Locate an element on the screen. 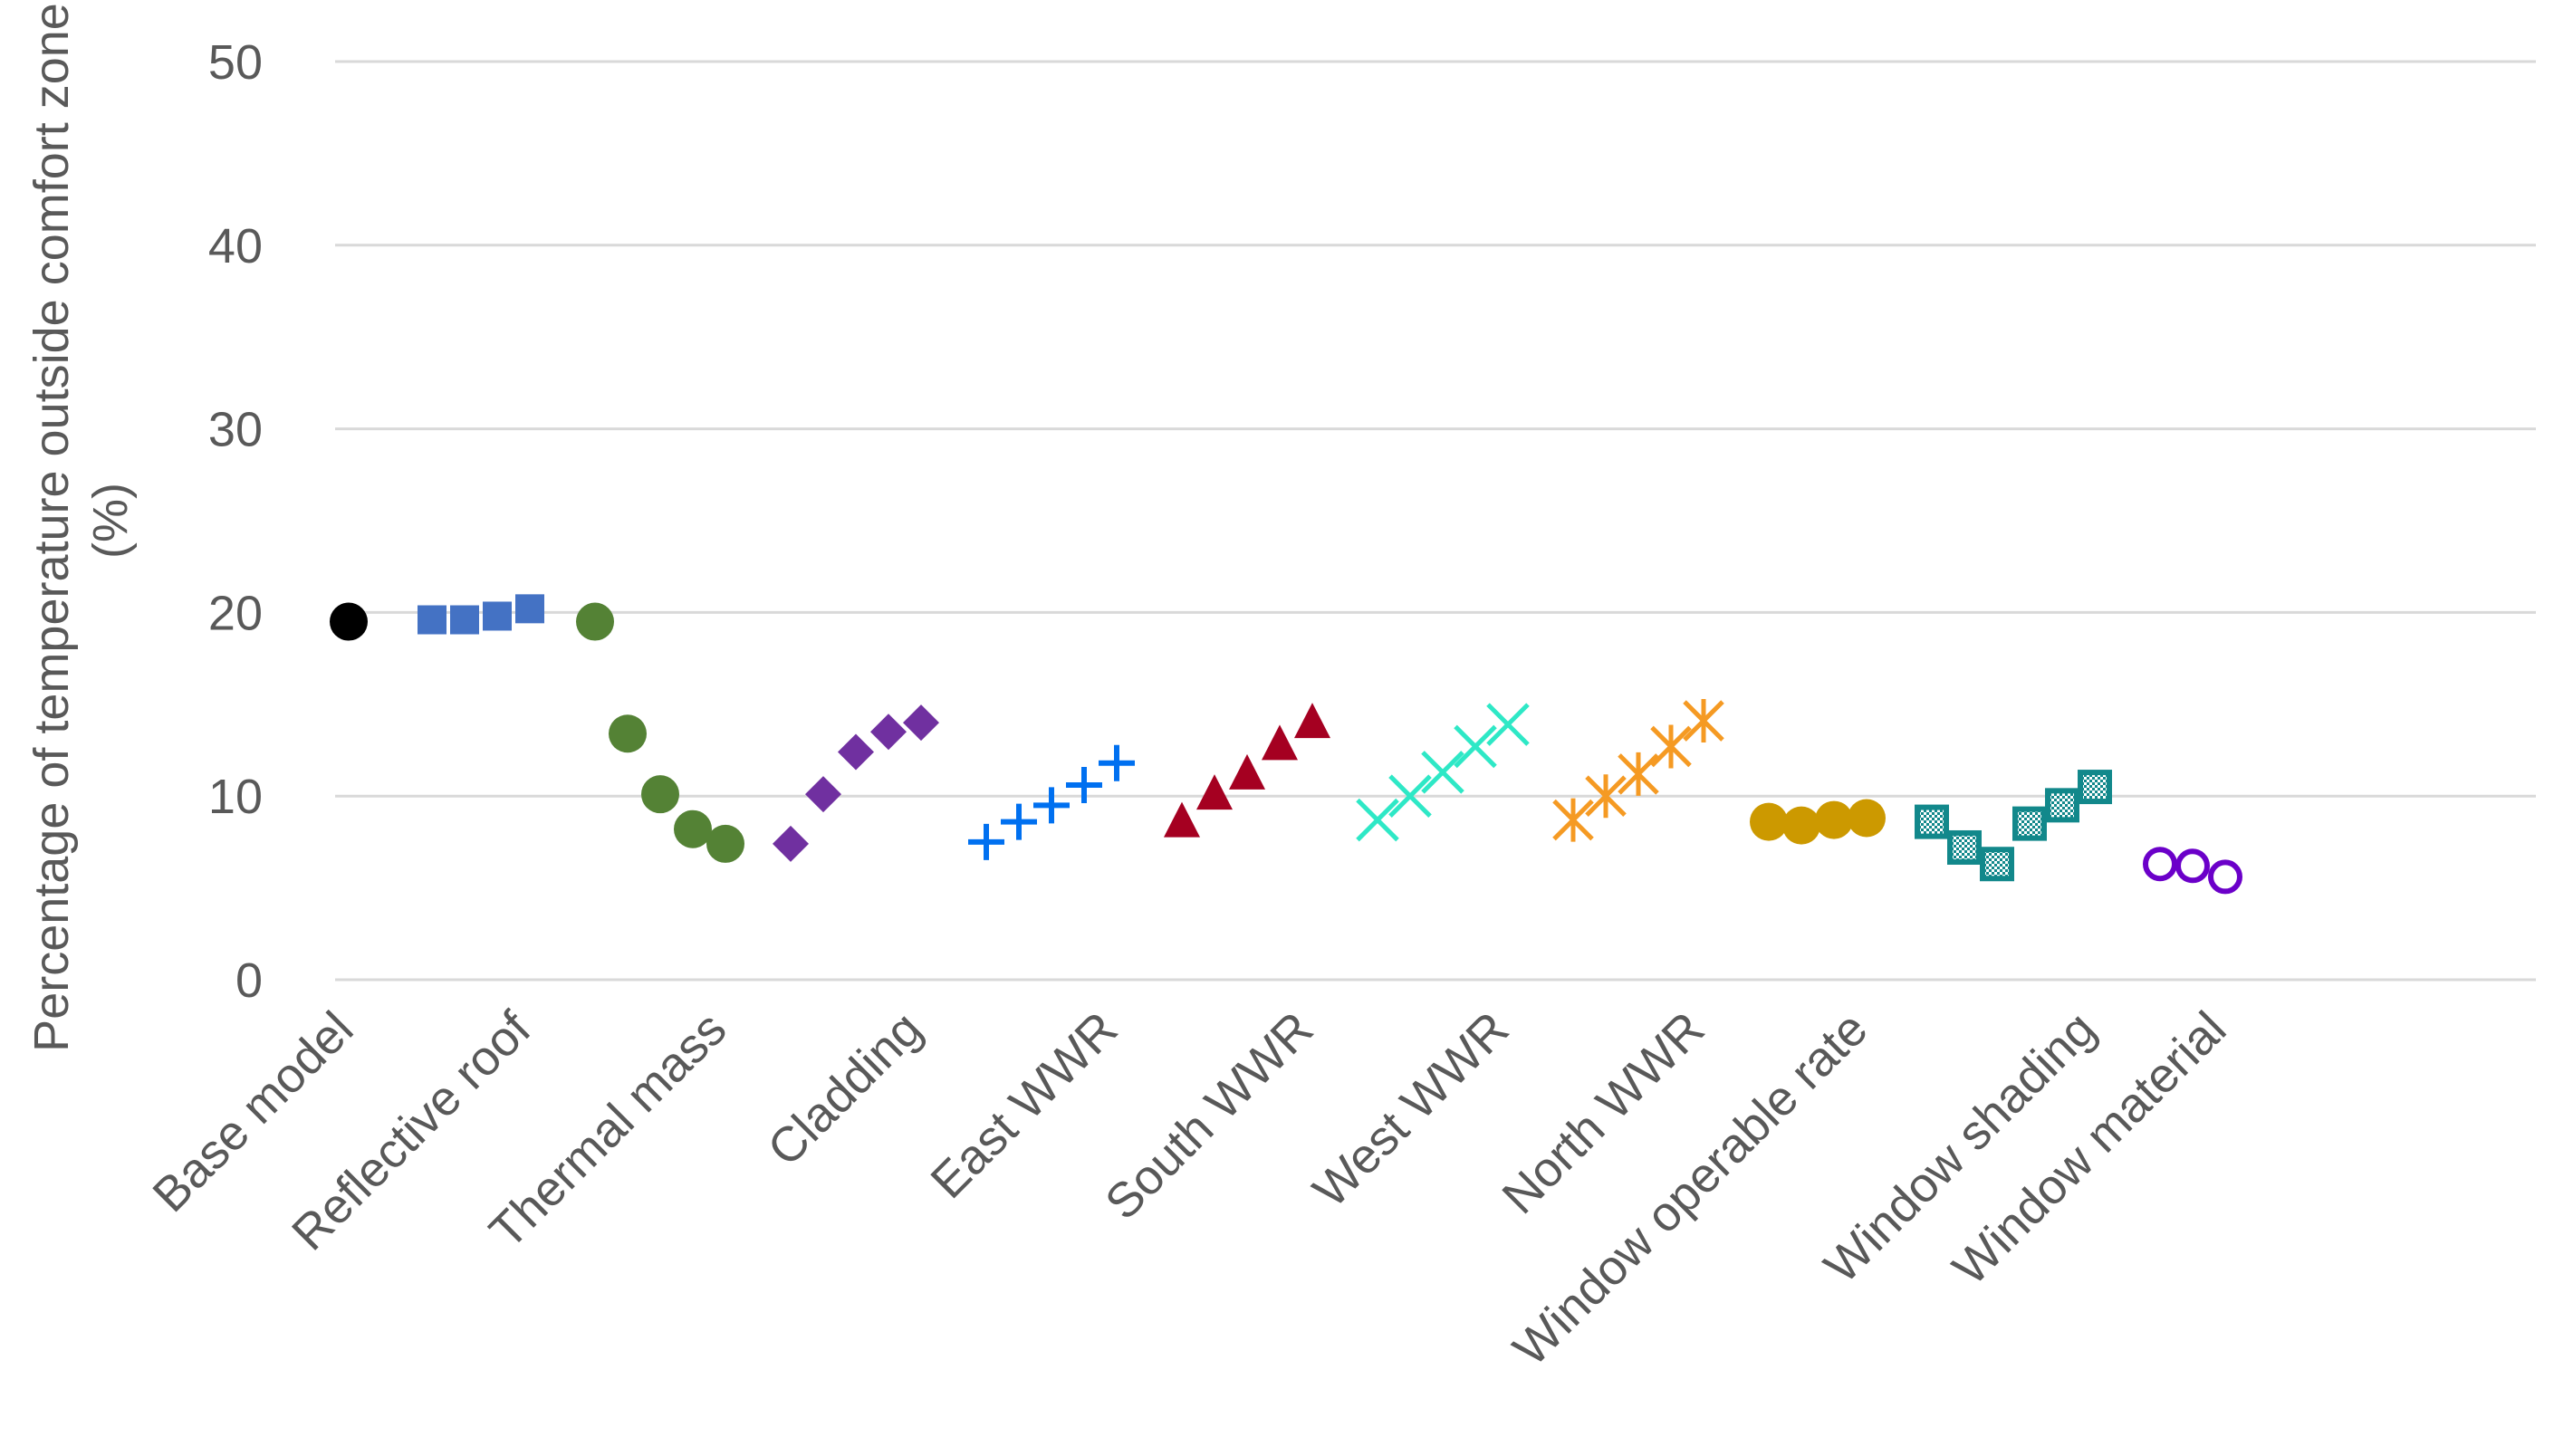 This screenshot has width=2554, height=1456. y-axis-label-line-2: (%) is located at coordinates (111, 521).